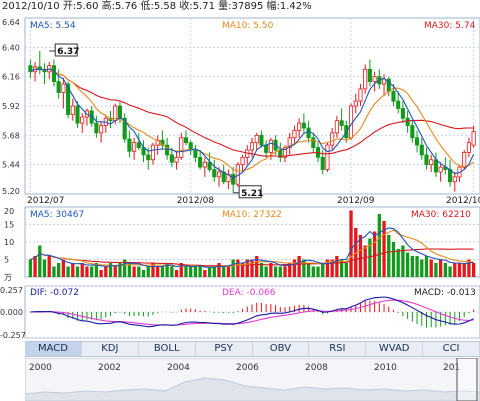  What do you see at coordinates (385, 368) in the screenshot?
I see `timeline-year-label: 2010` at bounding box center [385, 368].